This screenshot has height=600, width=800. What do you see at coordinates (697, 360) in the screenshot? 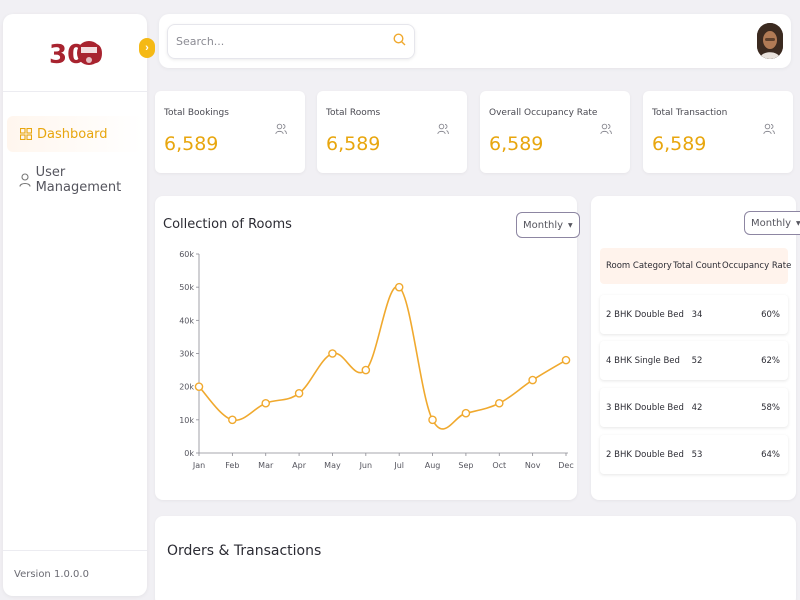
I see `cell-total-count: 52` at bounding box center [697, 360].